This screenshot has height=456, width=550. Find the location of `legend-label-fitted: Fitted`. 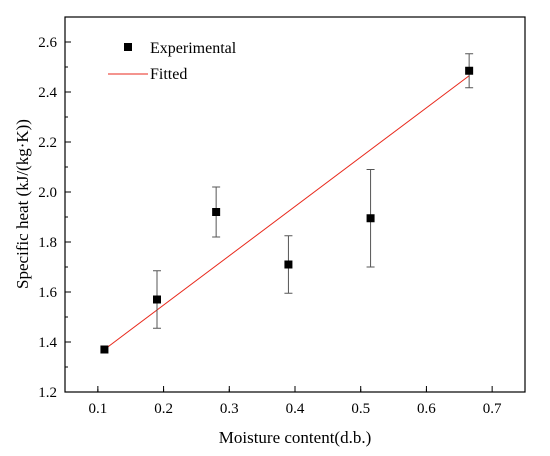

legend-label-fitted: Fitted is located at coordinates (168, 74).